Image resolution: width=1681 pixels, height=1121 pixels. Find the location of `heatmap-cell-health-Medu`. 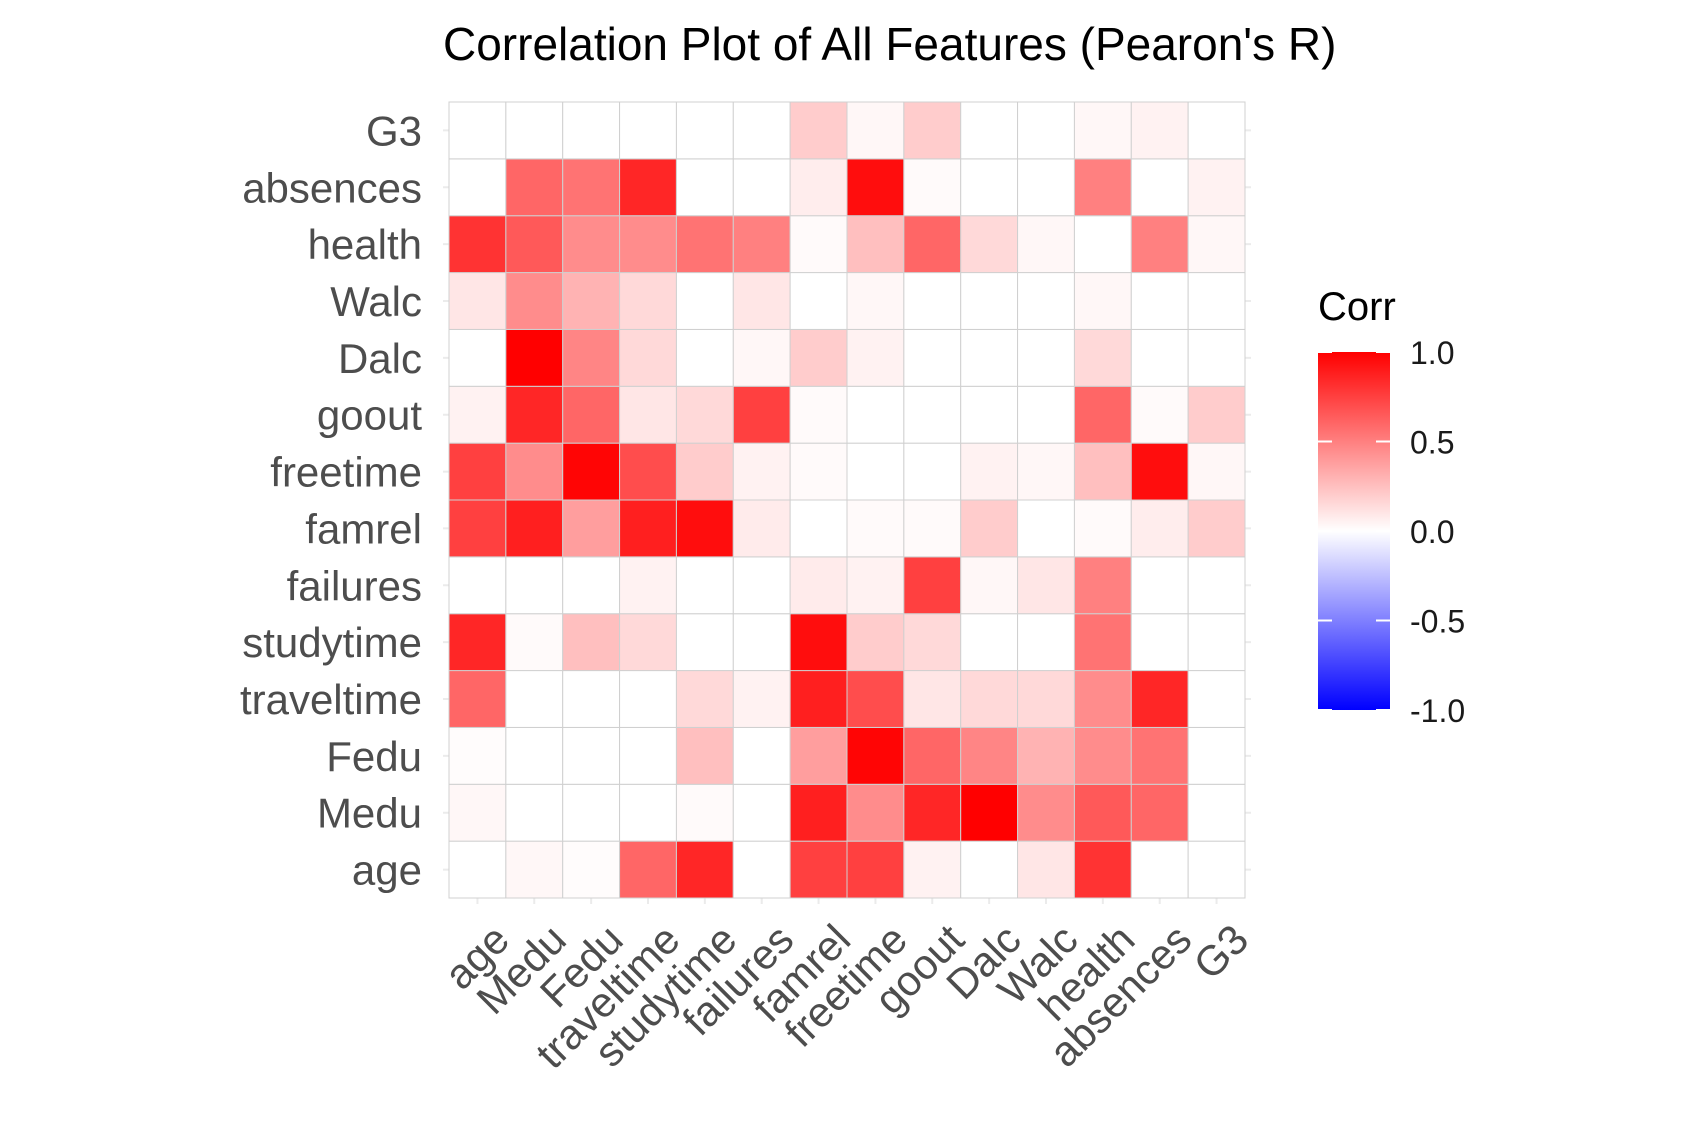

heatmap-cell-health-Medu is located at coordinates (534, 244).